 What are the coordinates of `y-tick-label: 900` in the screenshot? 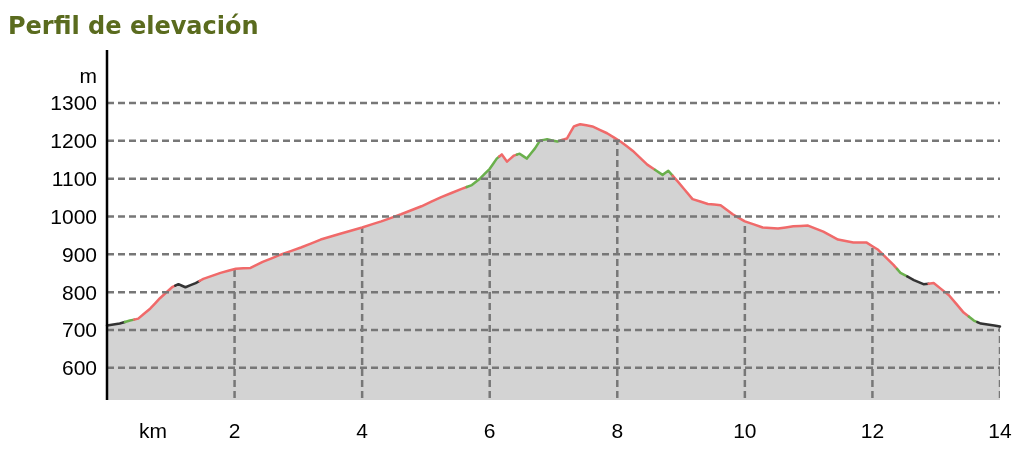 It's located at (79, 254).